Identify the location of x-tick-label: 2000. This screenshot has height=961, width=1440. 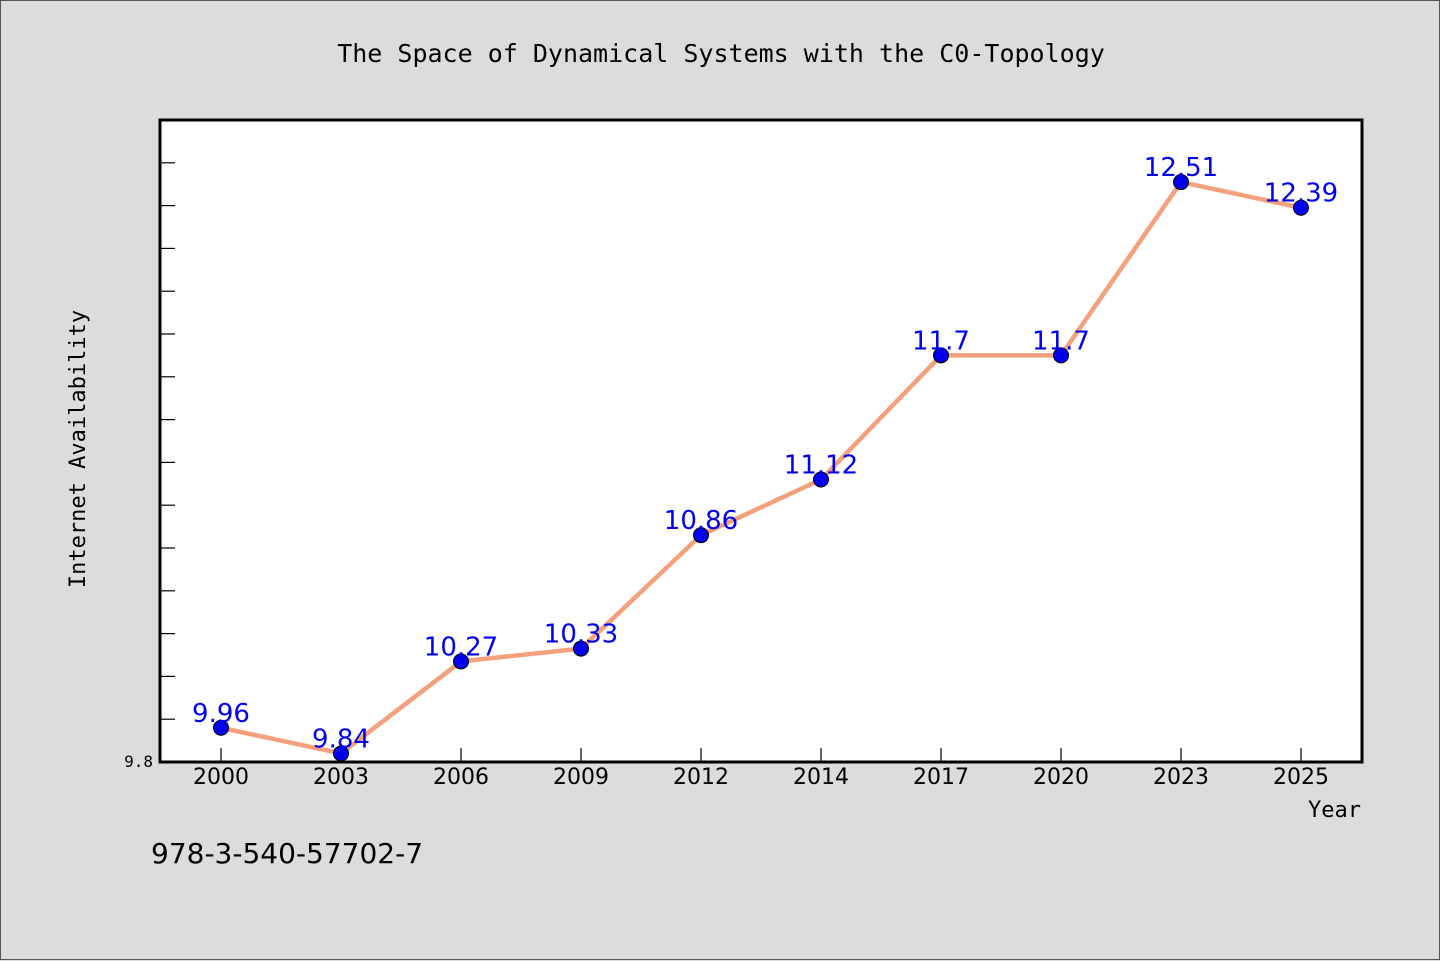
(221, 777).